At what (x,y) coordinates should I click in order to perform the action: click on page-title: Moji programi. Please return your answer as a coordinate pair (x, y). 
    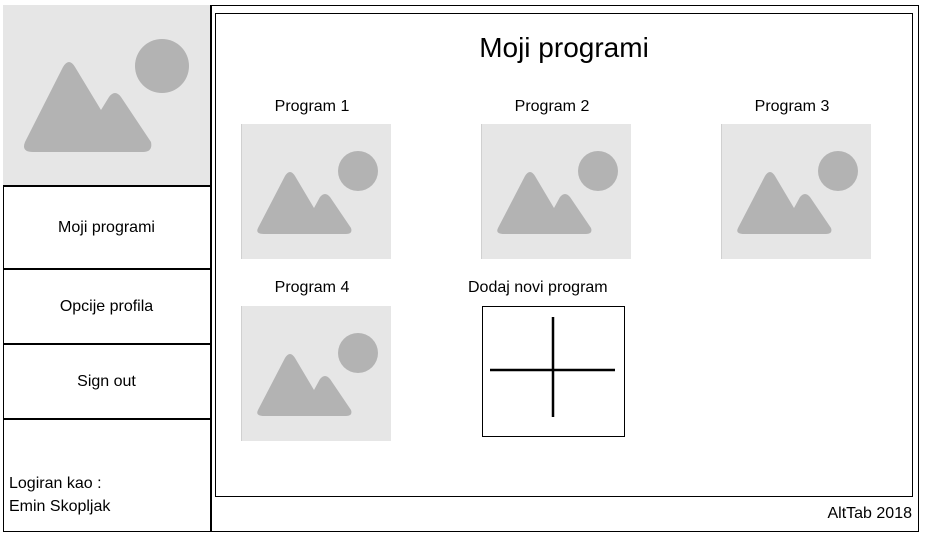
    Looking at the image, I should click on (564, 47).